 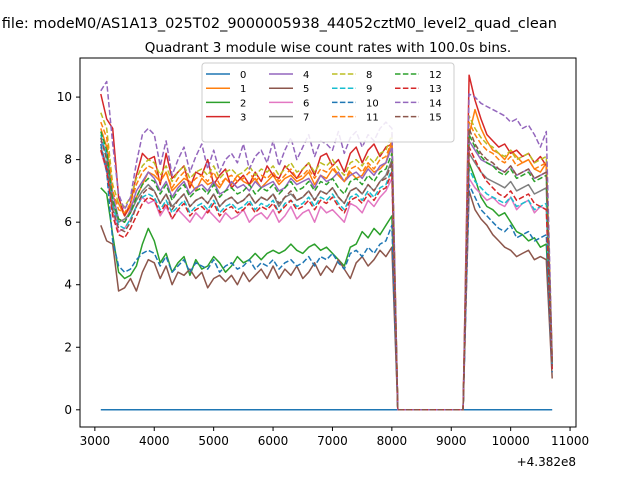 What do you see at coordinates (435, 118) in the screenshot?
I see `legend-label-15: 15` at bounding box center [435, 118].